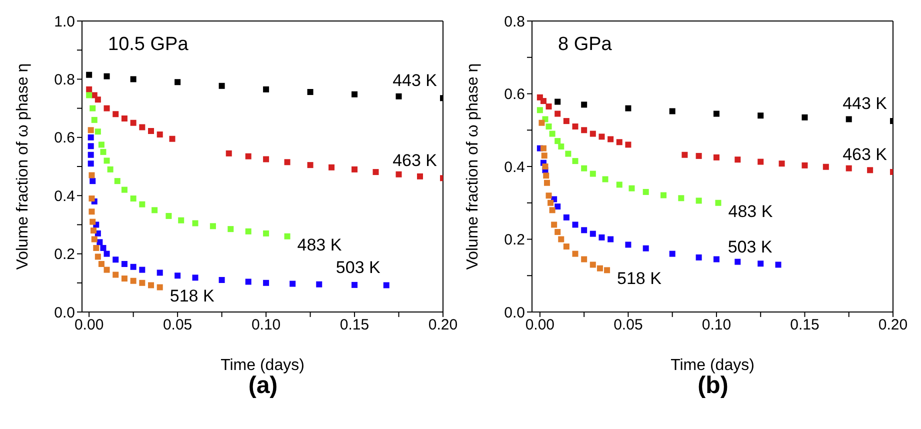  Describe the element at coordinates (514, 95) in the screenshot. I see `y-tick-label: 0.6` at that location.